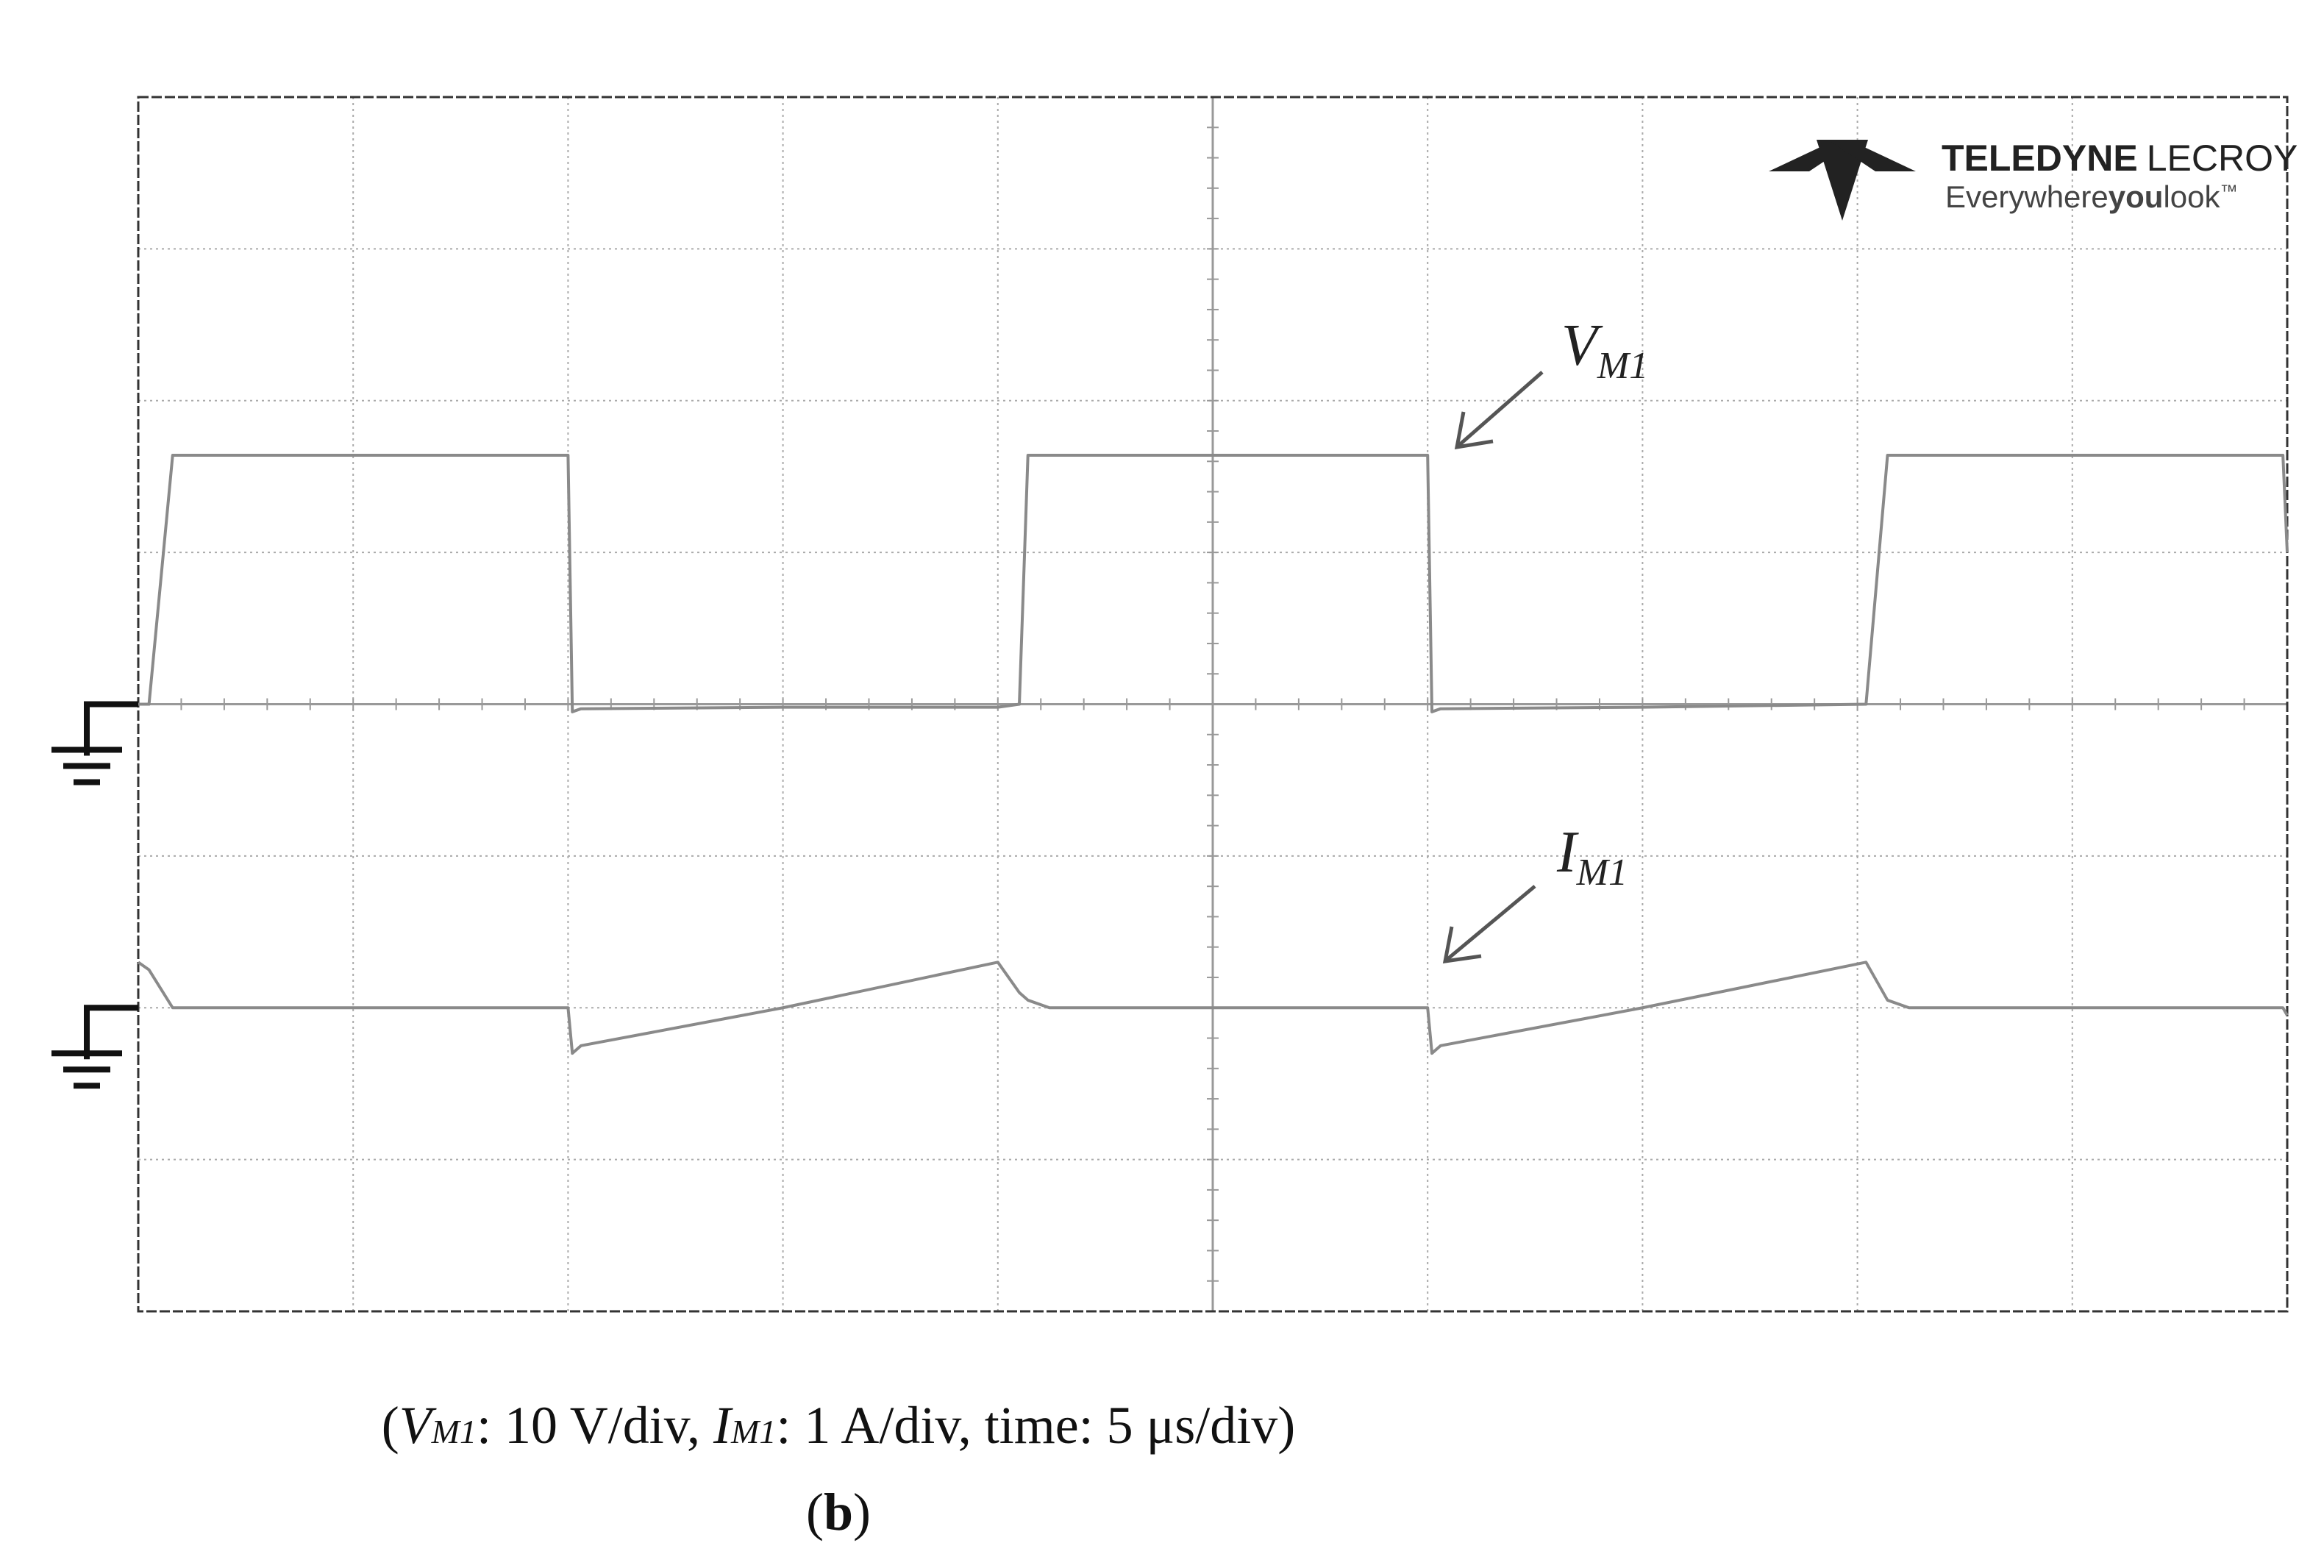 The image size is (2324, 1568). What do you see at coordinates (2222, 158) in the screenshot?
I see `logo-brand-light: LECROY` at bounding box center [2222, 158].